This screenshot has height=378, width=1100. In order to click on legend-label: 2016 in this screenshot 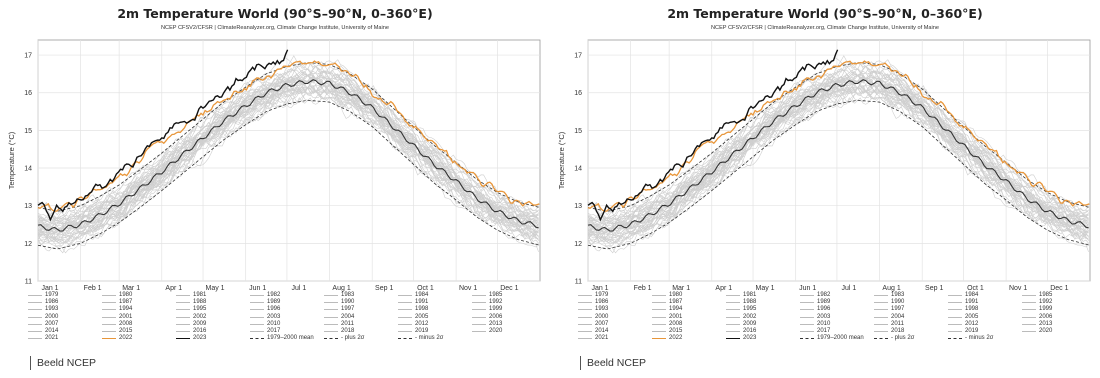, I will do `click(750, 331)`.